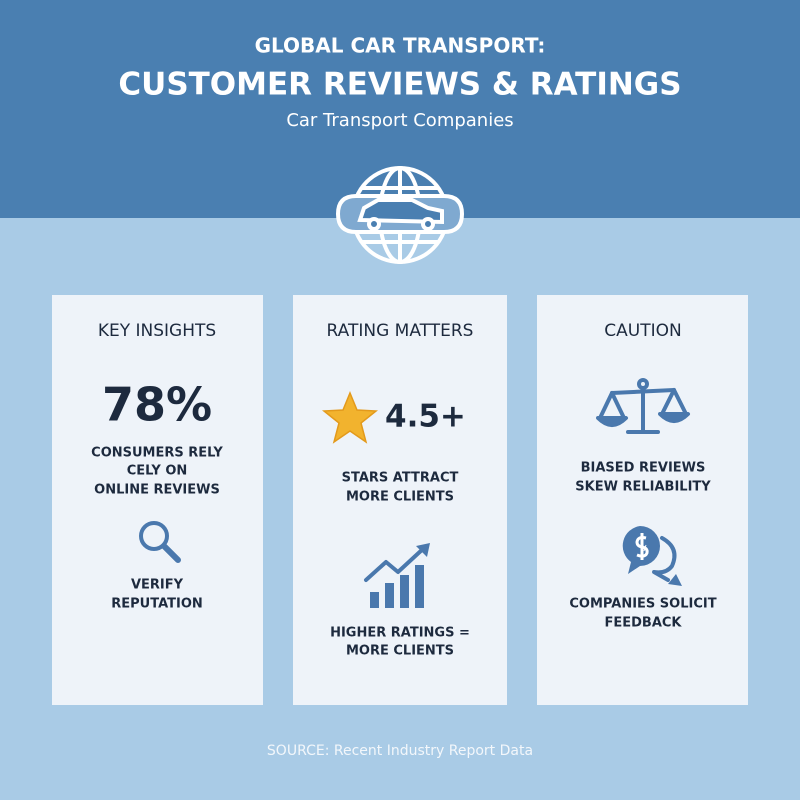  I want to click on title-line: CUSTOMER REVIEWS & RATINGS, so click(399, 85).